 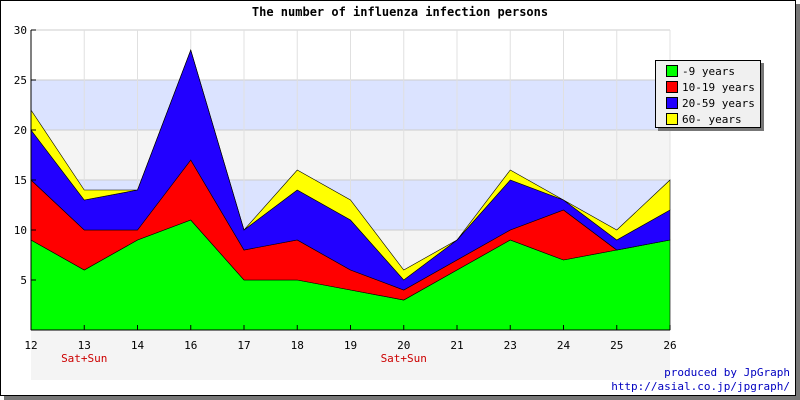 What do you see at coordinates (190, 345) in the screenshot?
I see `x-tick-label: 16` at bounding box center [190, 345].